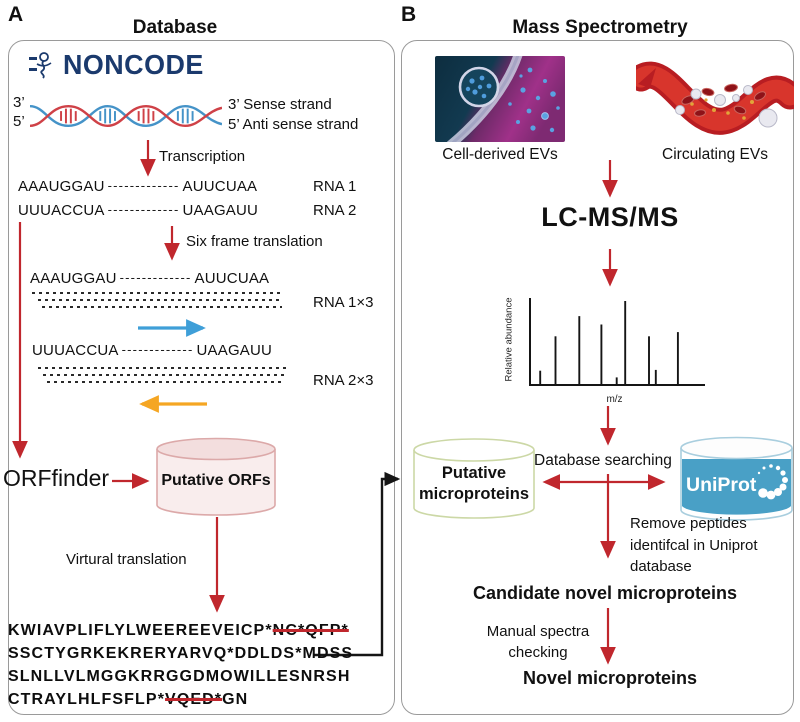  I want to click on protein-line1-kept: KWIAVPLIFLYLWEEREEVEICP*, so click(140, 630).